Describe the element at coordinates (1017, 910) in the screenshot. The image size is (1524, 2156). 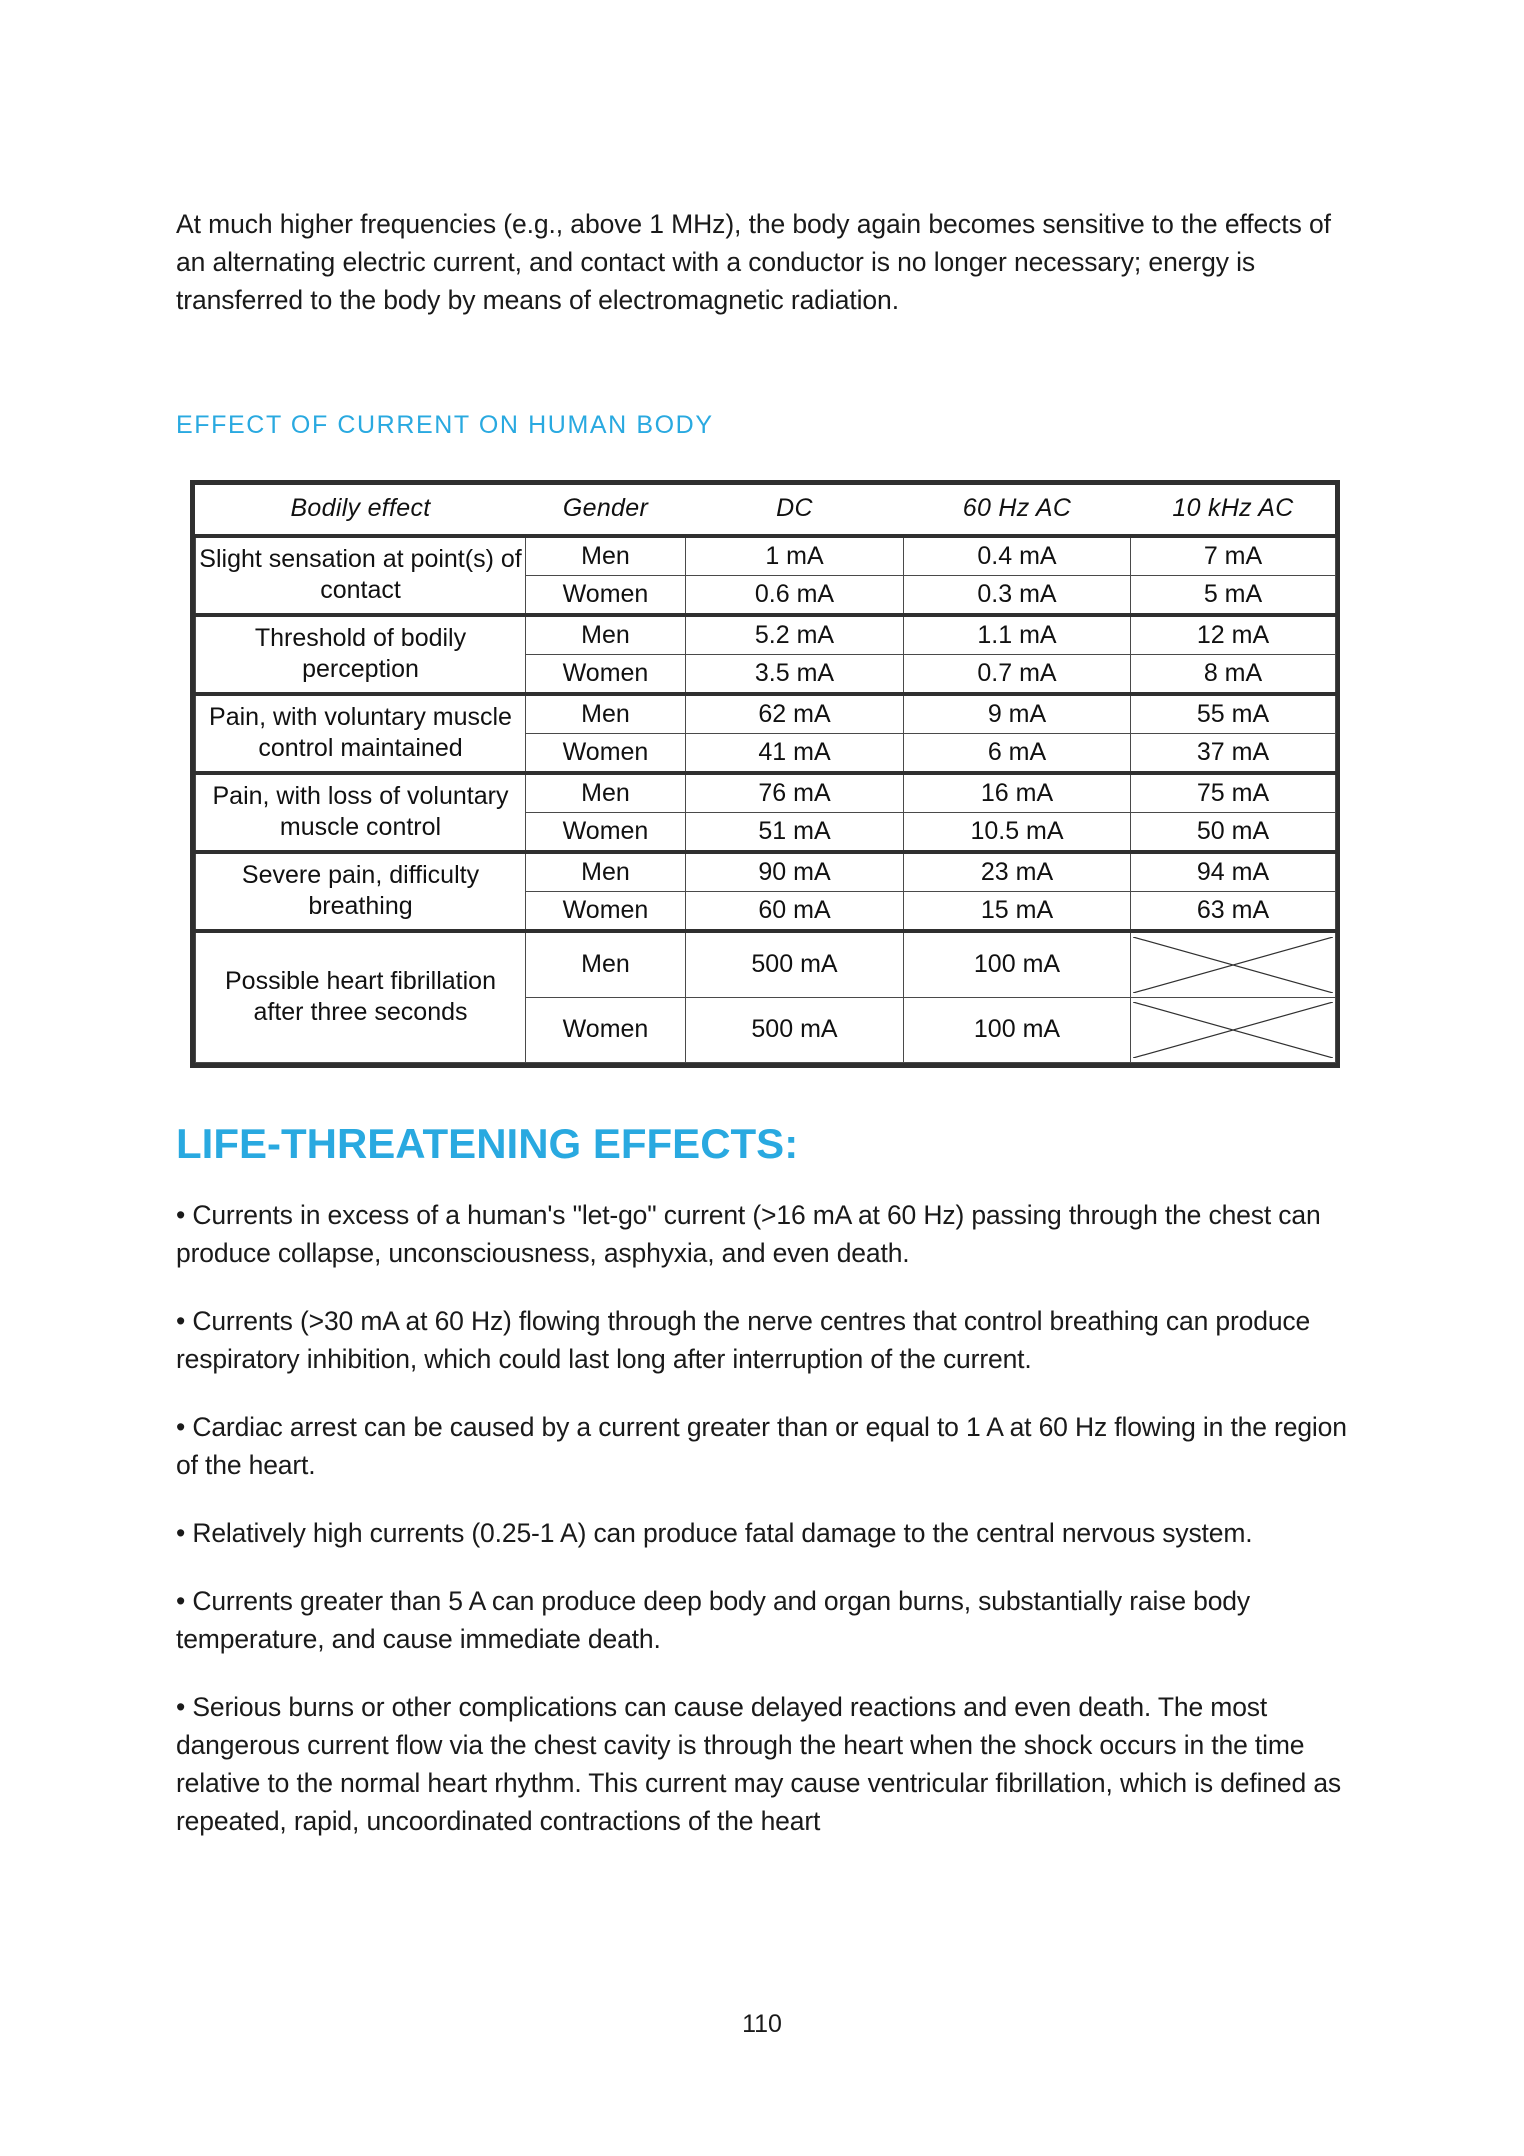
I see `ac60-value-cell: 15 mA` at that location.